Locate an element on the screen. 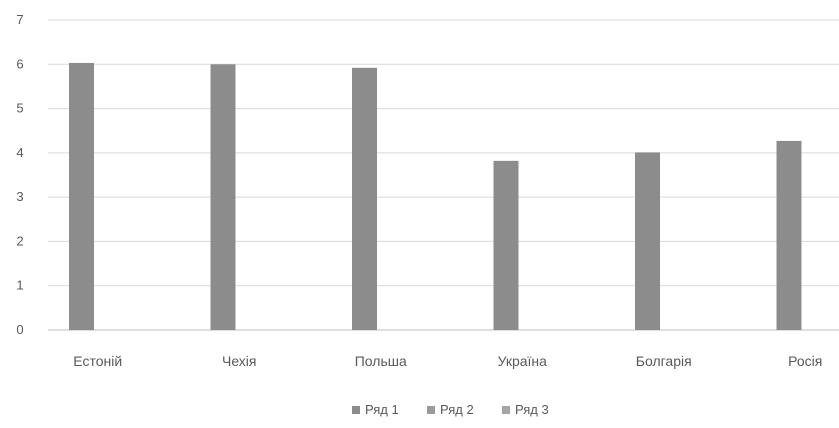  legend-label-1: Ряд 1 is located at coordinates (382, 409).